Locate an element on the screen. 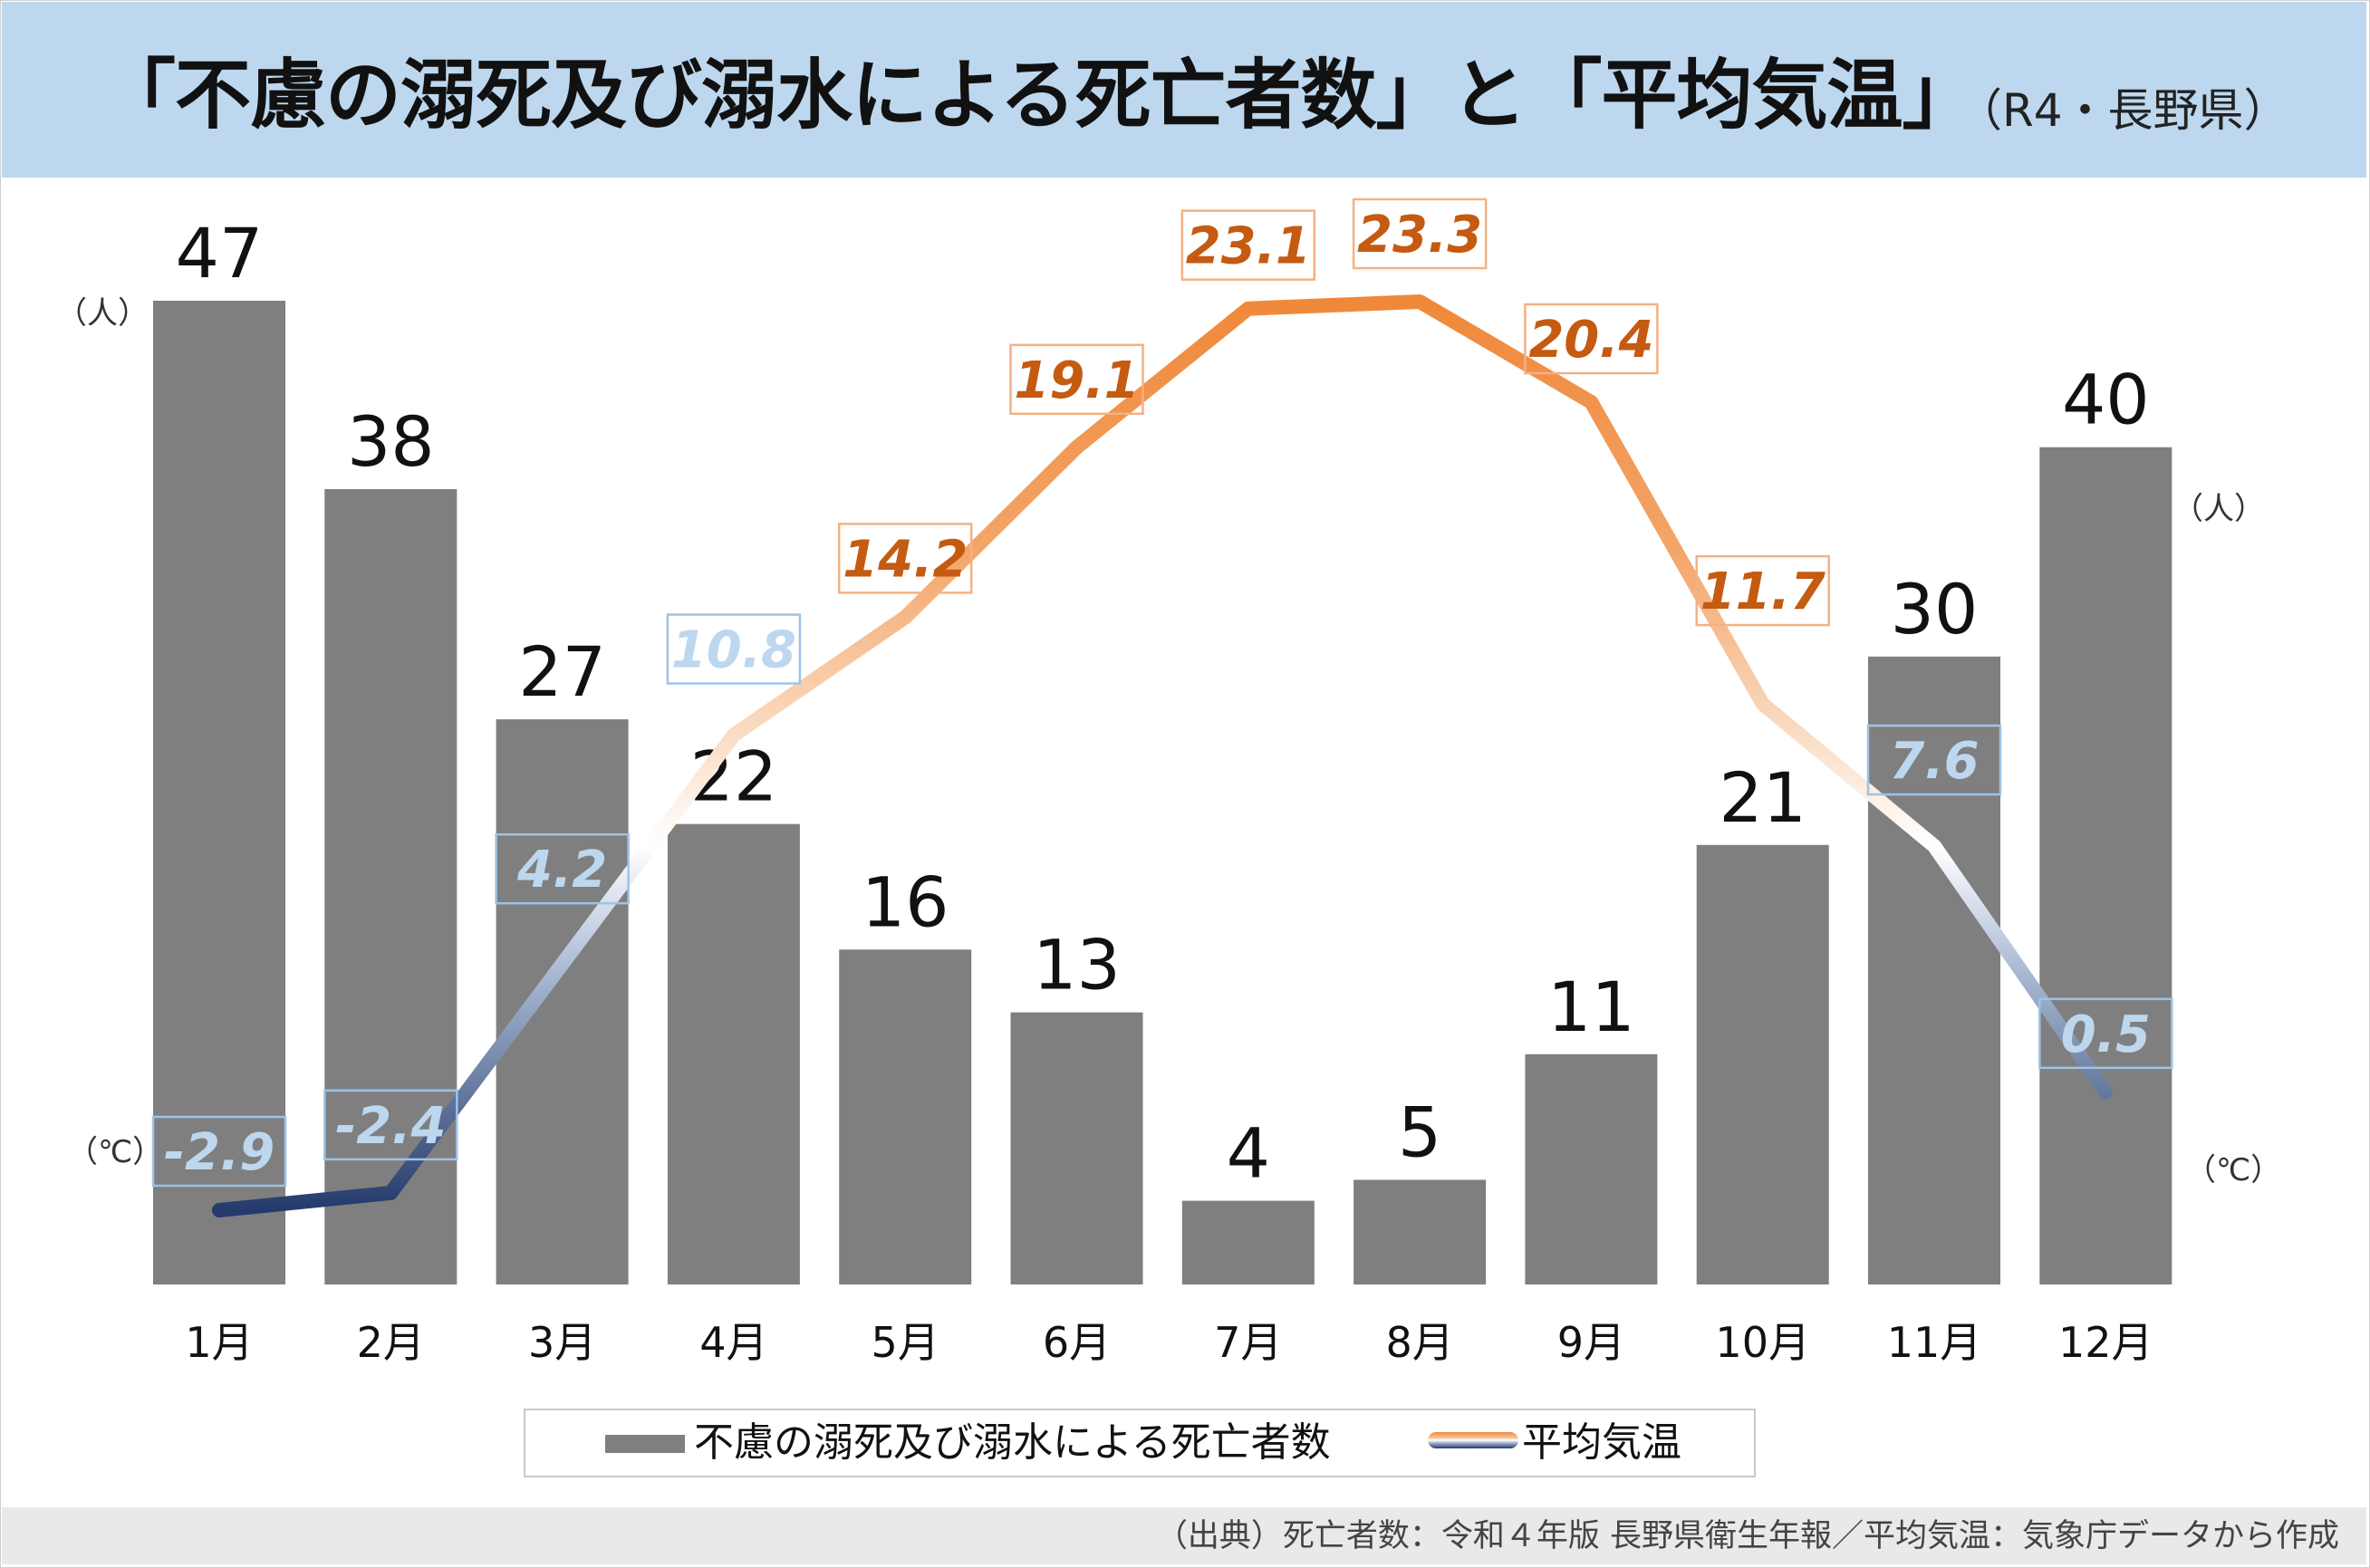 Image resolution: width=2370 pixels, height=1568 pixels. chart-title: 「不慮の溺死及び溺水による死亡者数」と「平均気温」 is located at coordinates (1039, 95).